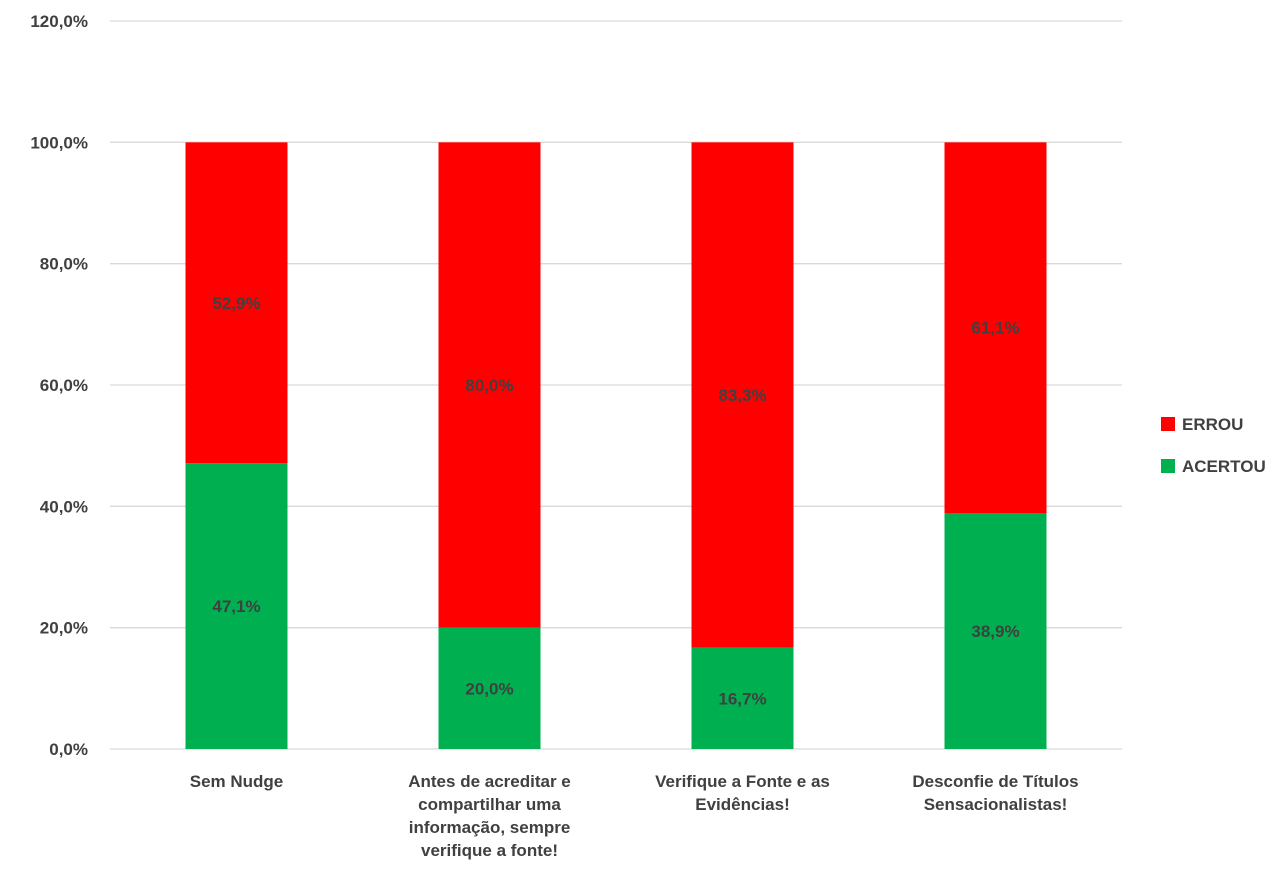  Describe the element at coordinates (1212, 424) in the screenshot. I see `legend-label: ERROU` at that location.